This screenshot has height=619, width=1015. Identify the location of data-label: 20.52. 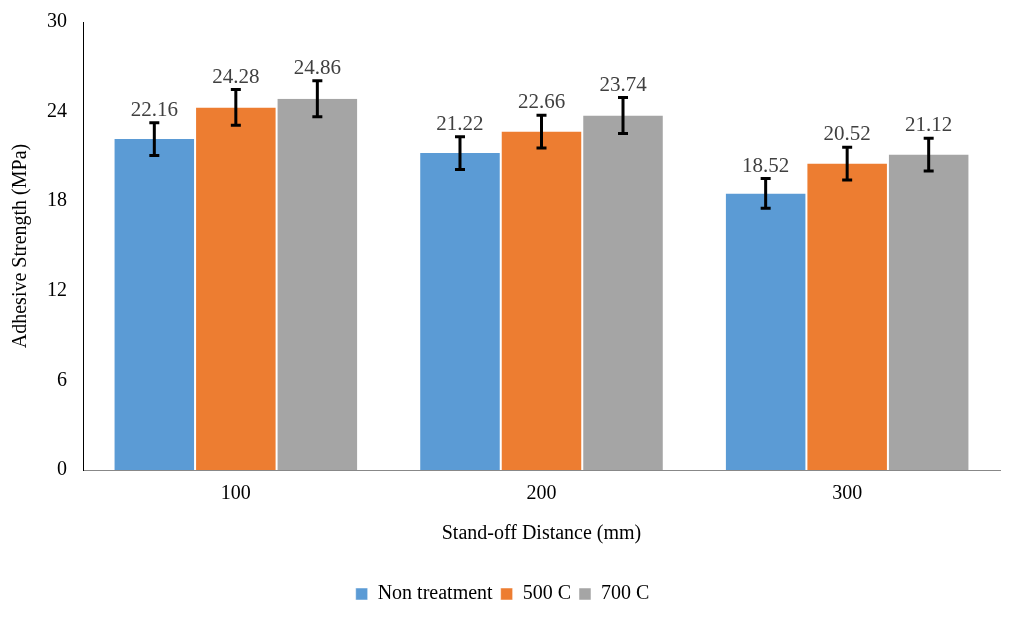
(847, 133).